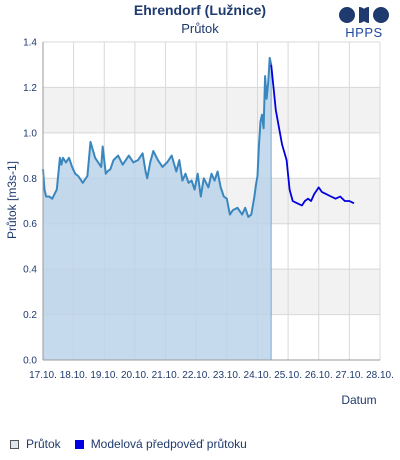 The width and height of the screenshot is (400, 460). Describe the element at coordinates (43, 375) in the screenshot. I see `x-tick-label: 17.10.` at that location.